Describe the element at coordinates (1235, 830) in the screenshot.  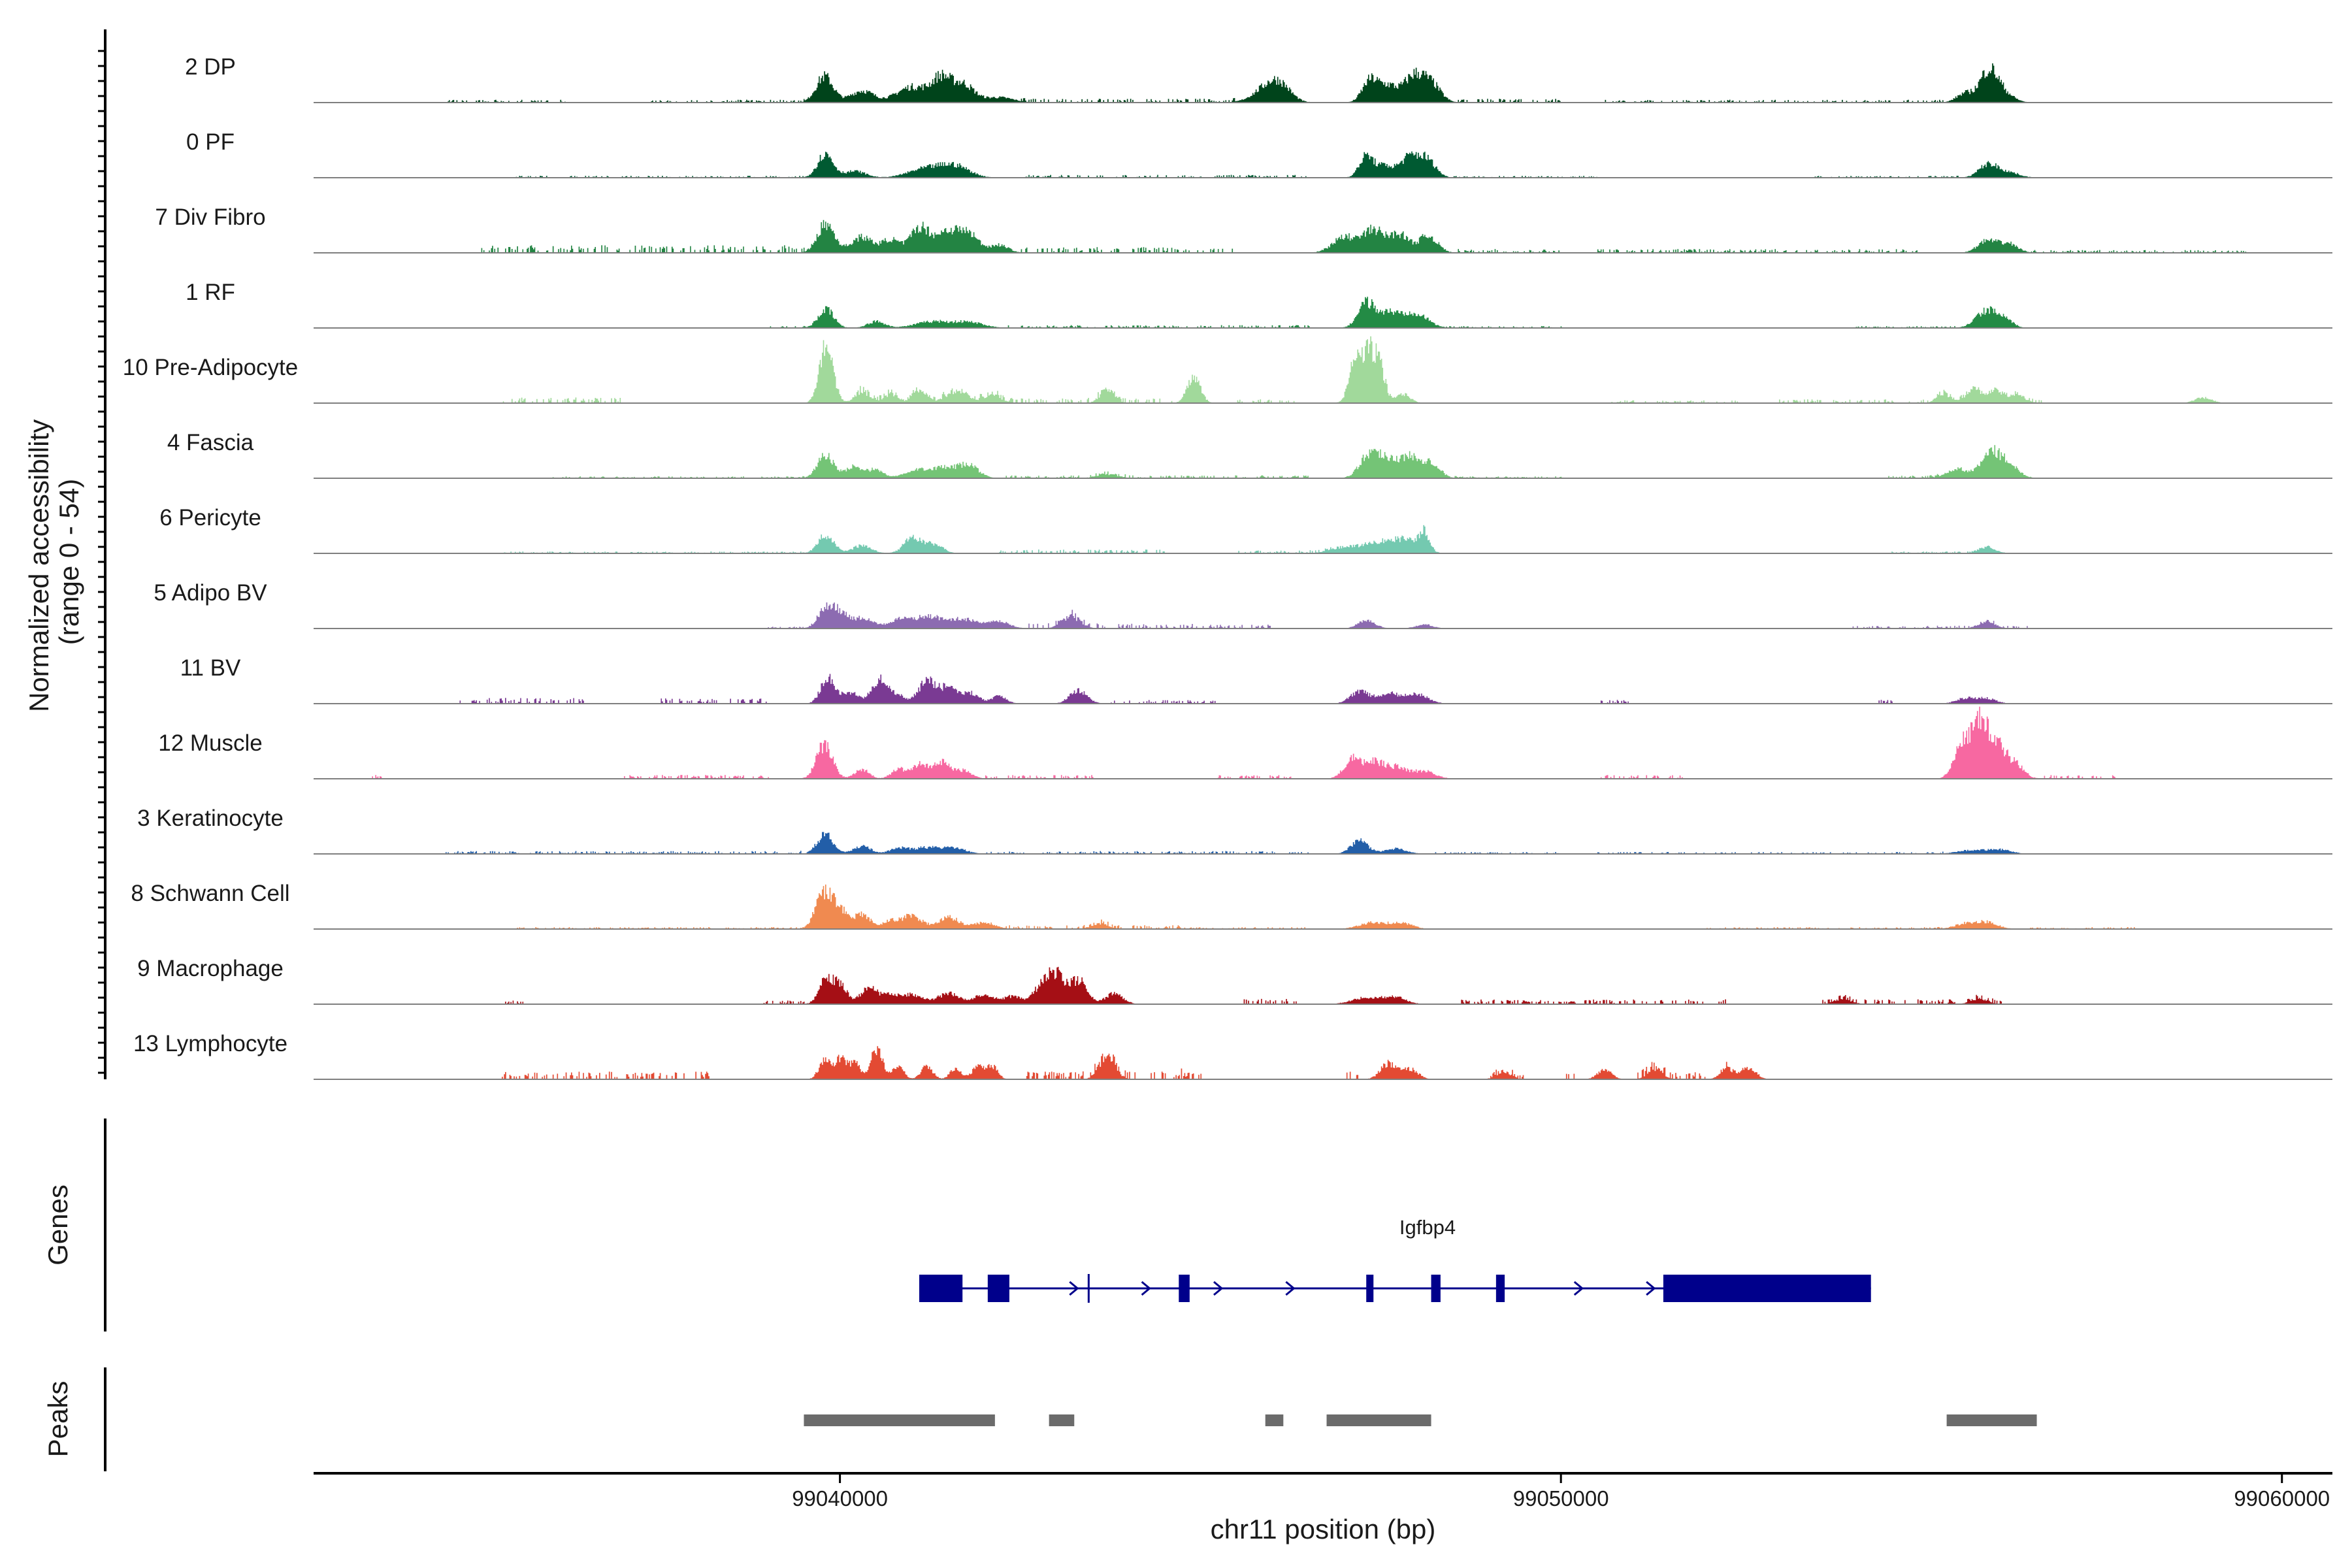
I see `track-11: 3 Keratinocyte` at that location.